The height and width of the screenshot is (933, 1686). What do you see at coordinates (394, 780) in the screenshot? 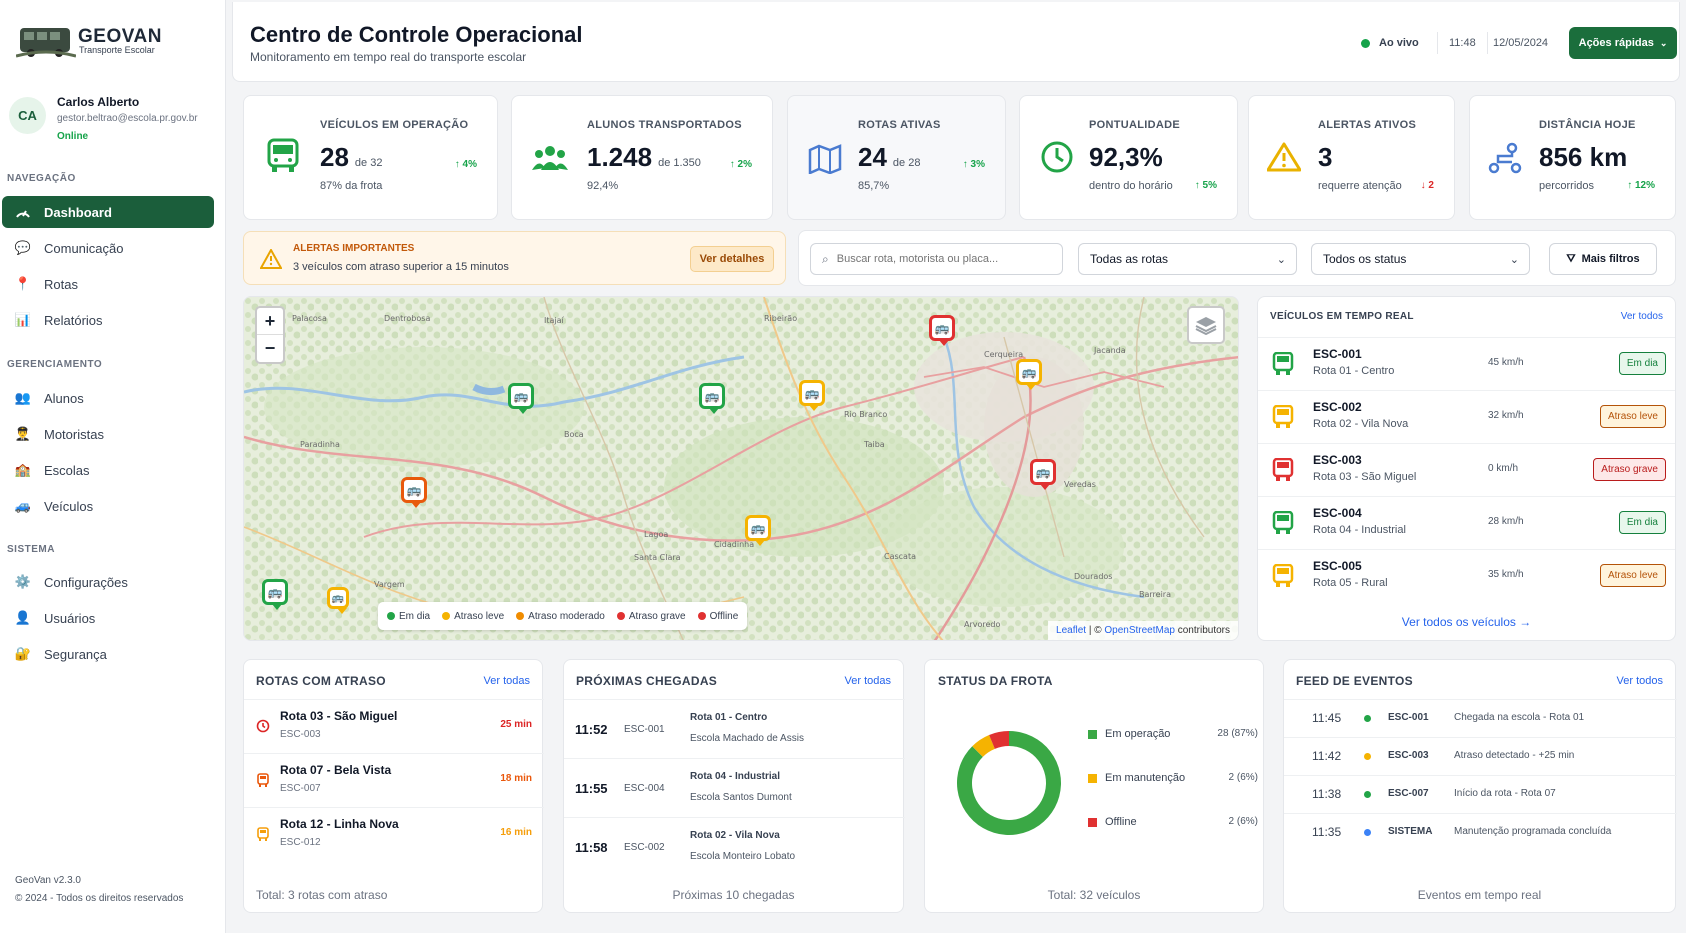
I see `delayed-route-row: Rota 07 - Bela Vista ESC-007 18 min` at bounding box center [394, 780].